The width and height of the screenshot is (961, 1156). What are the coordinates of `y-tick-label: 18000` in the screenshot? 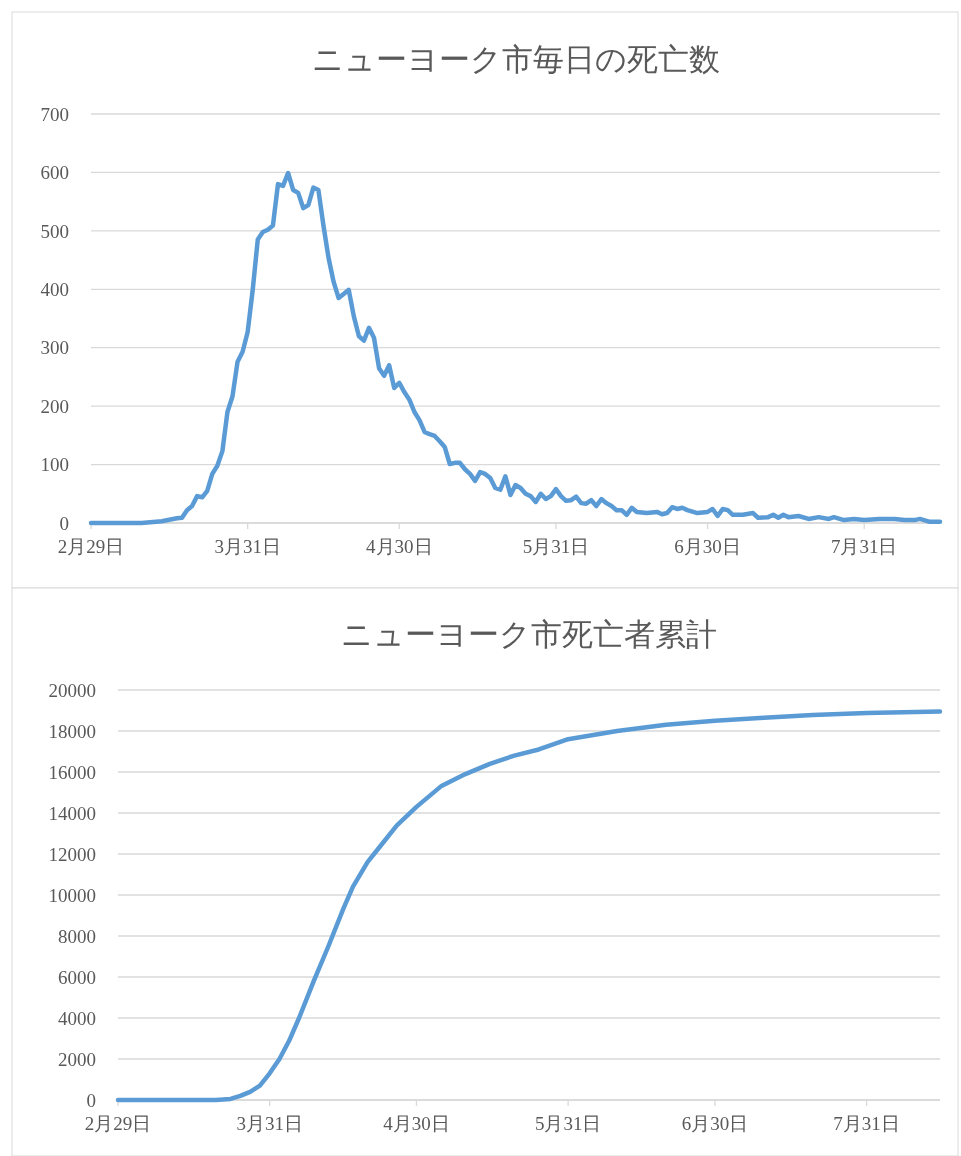 It's located at (72, 731).